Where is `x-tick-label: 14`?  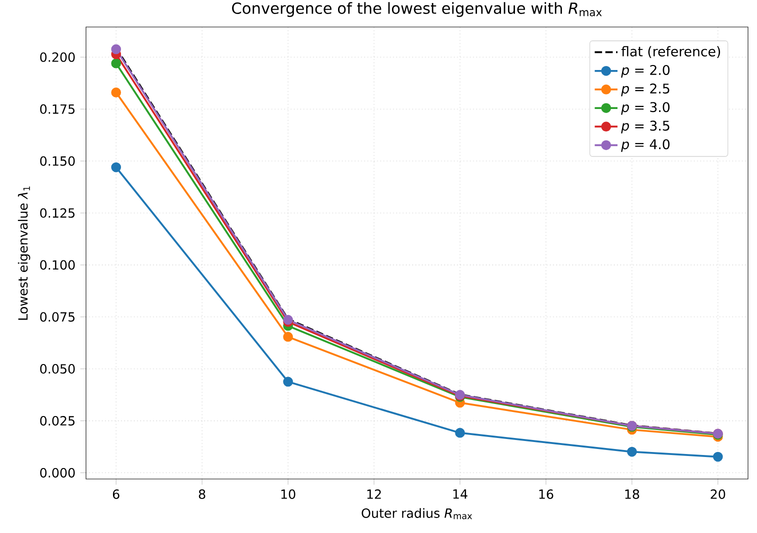
x-tick-label: 14 is located at coordinates (460, 494).